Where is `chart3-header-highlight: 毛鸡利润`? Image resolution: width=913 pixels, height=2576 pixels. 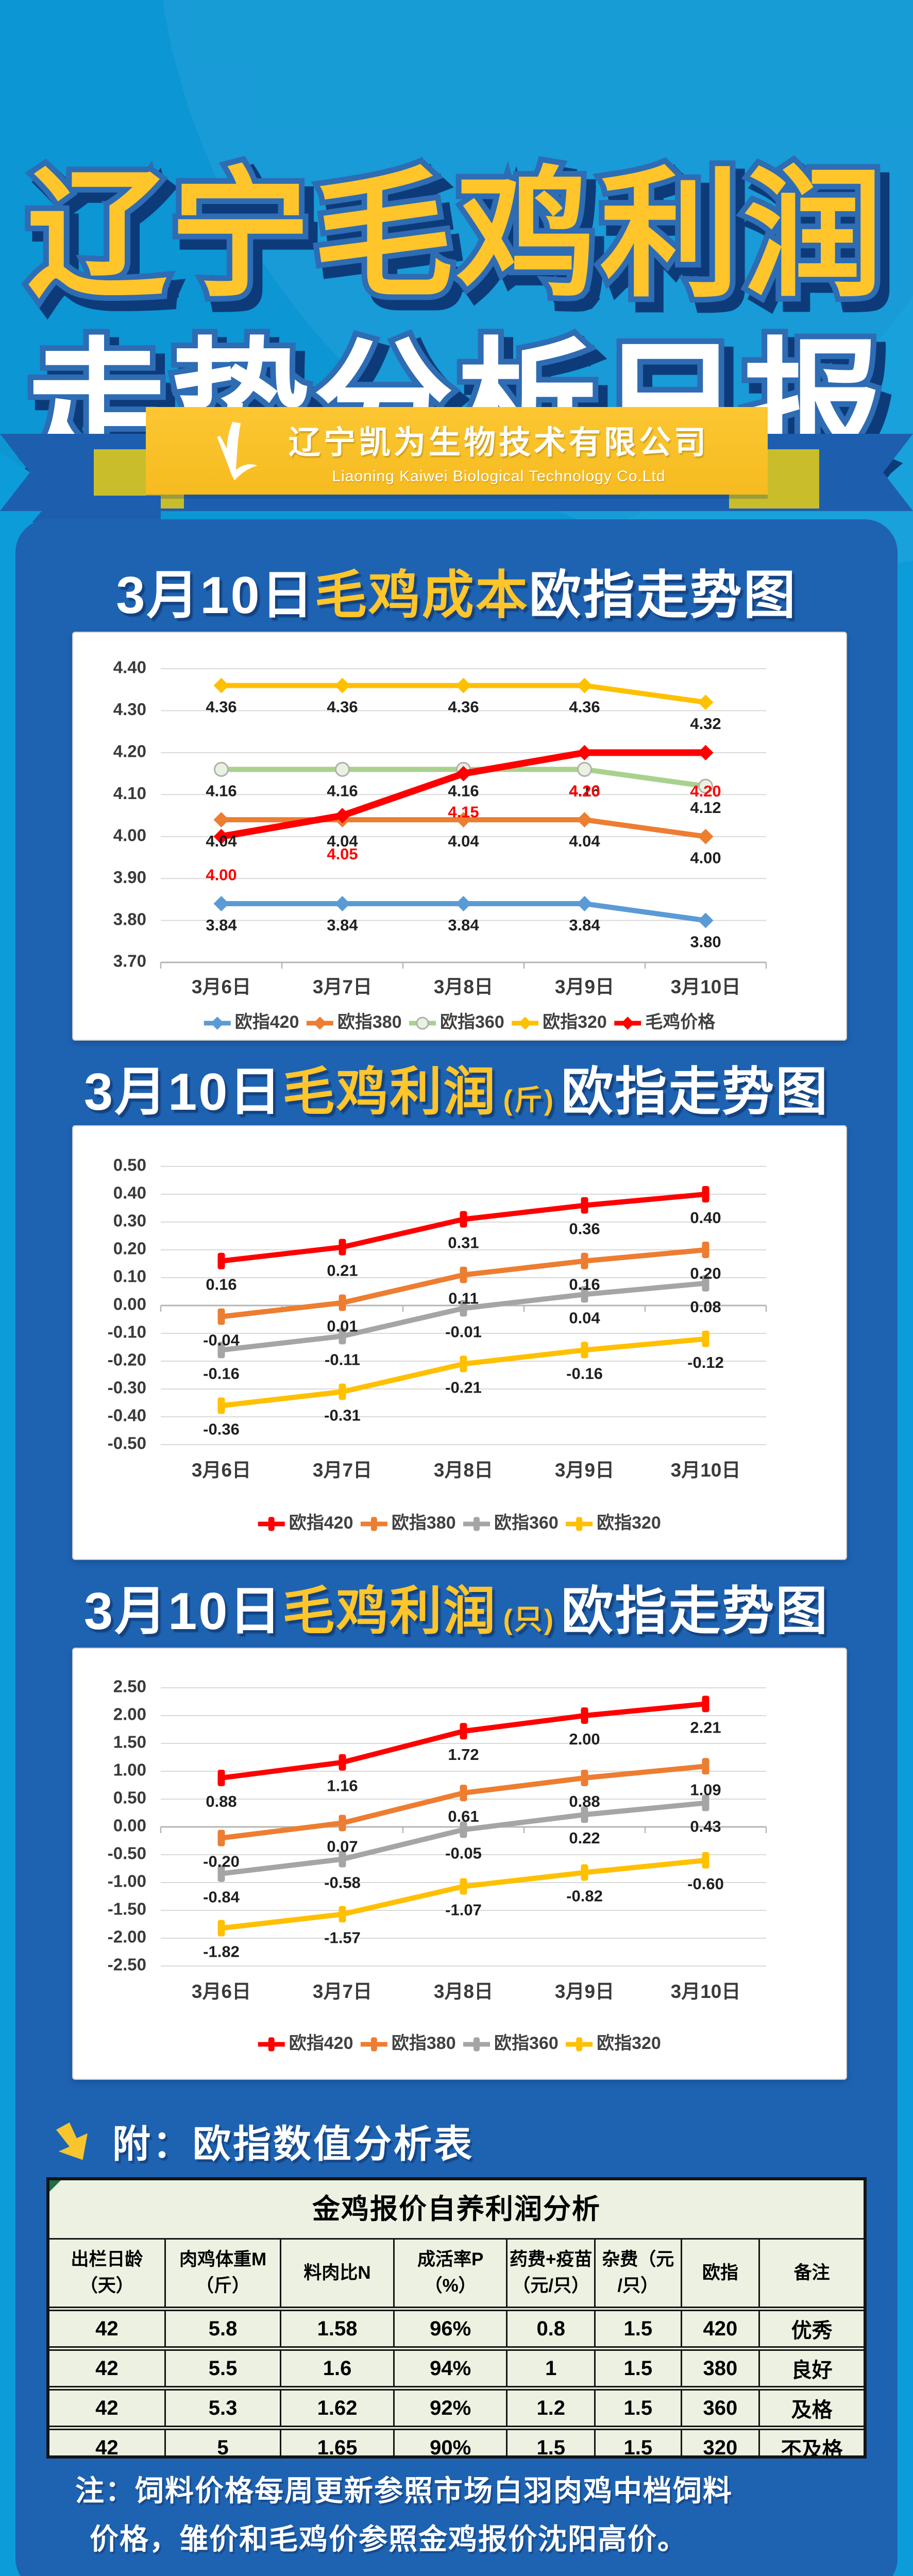
chart3-header-highlight: 毛鸡利润 is located at coordinates (390, 1612).